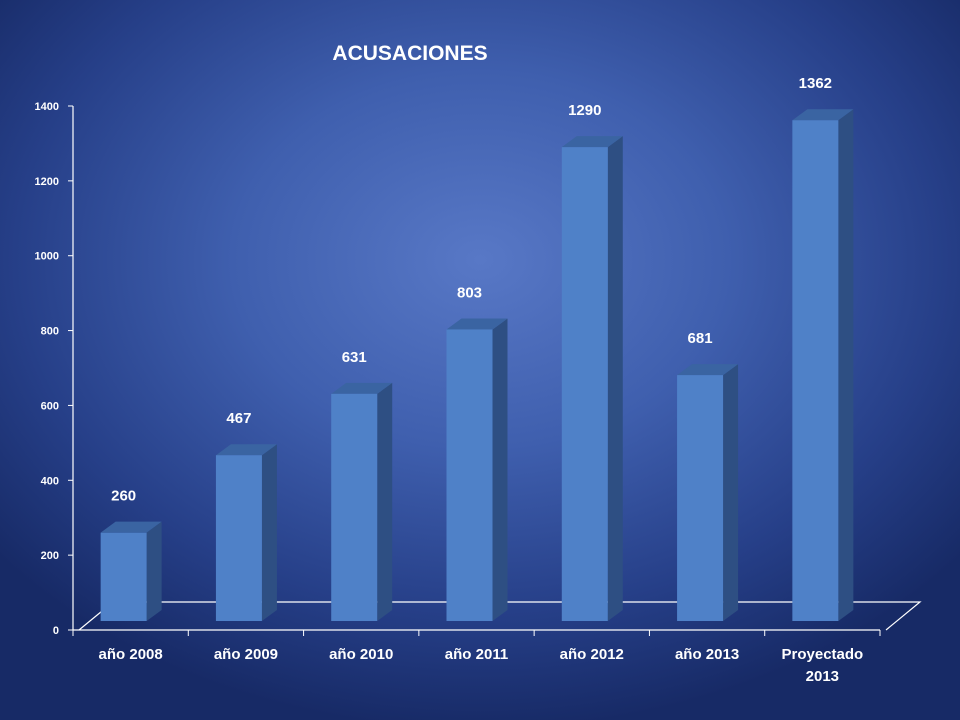  Describe the element at coordinates (47, 182) in the screenshot. I see `y-tick-label: 1200` at that location.